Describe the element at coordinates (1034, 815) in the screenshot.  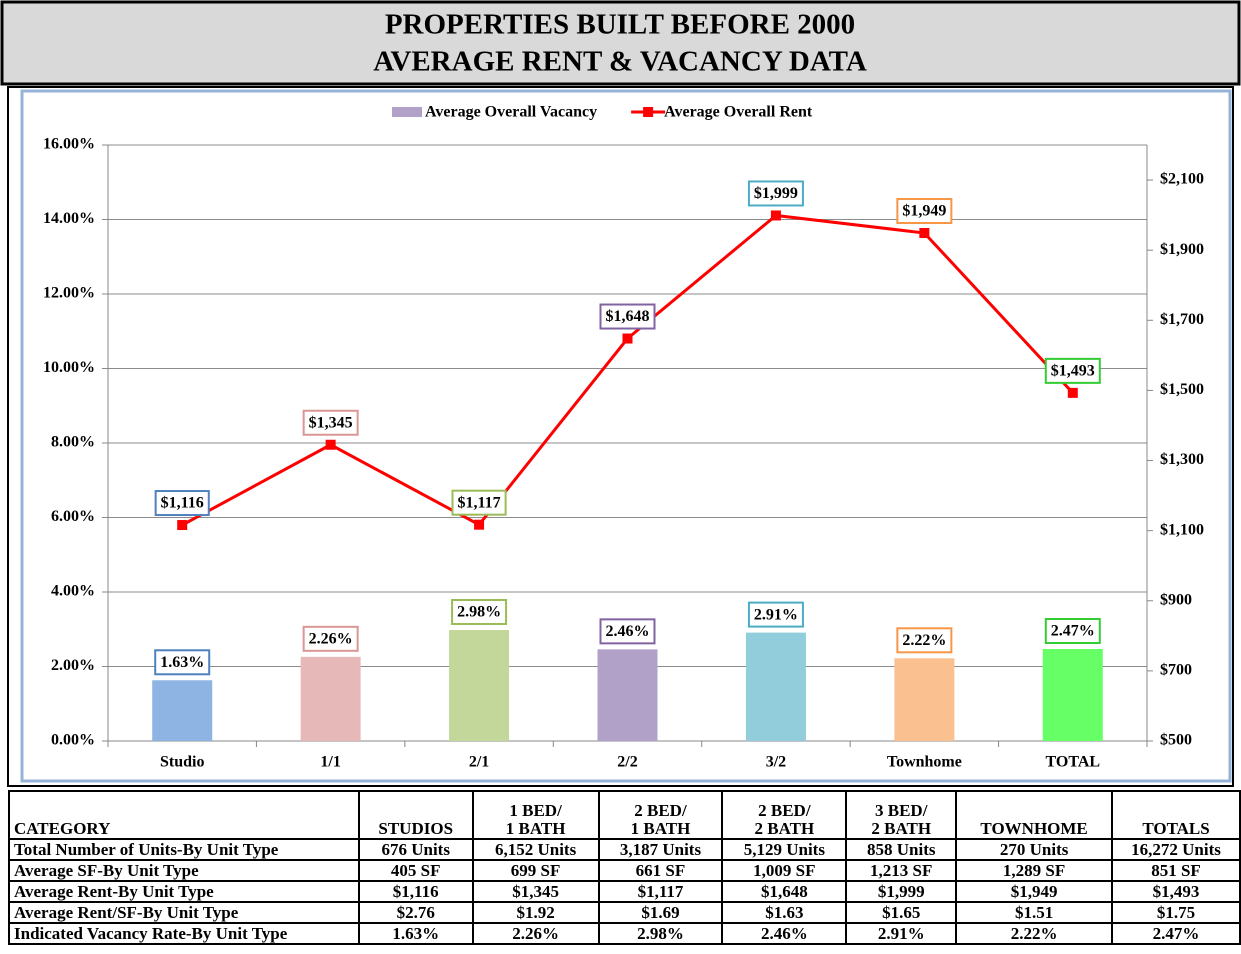
I see `header-cell: TOWNHOME` at that location.